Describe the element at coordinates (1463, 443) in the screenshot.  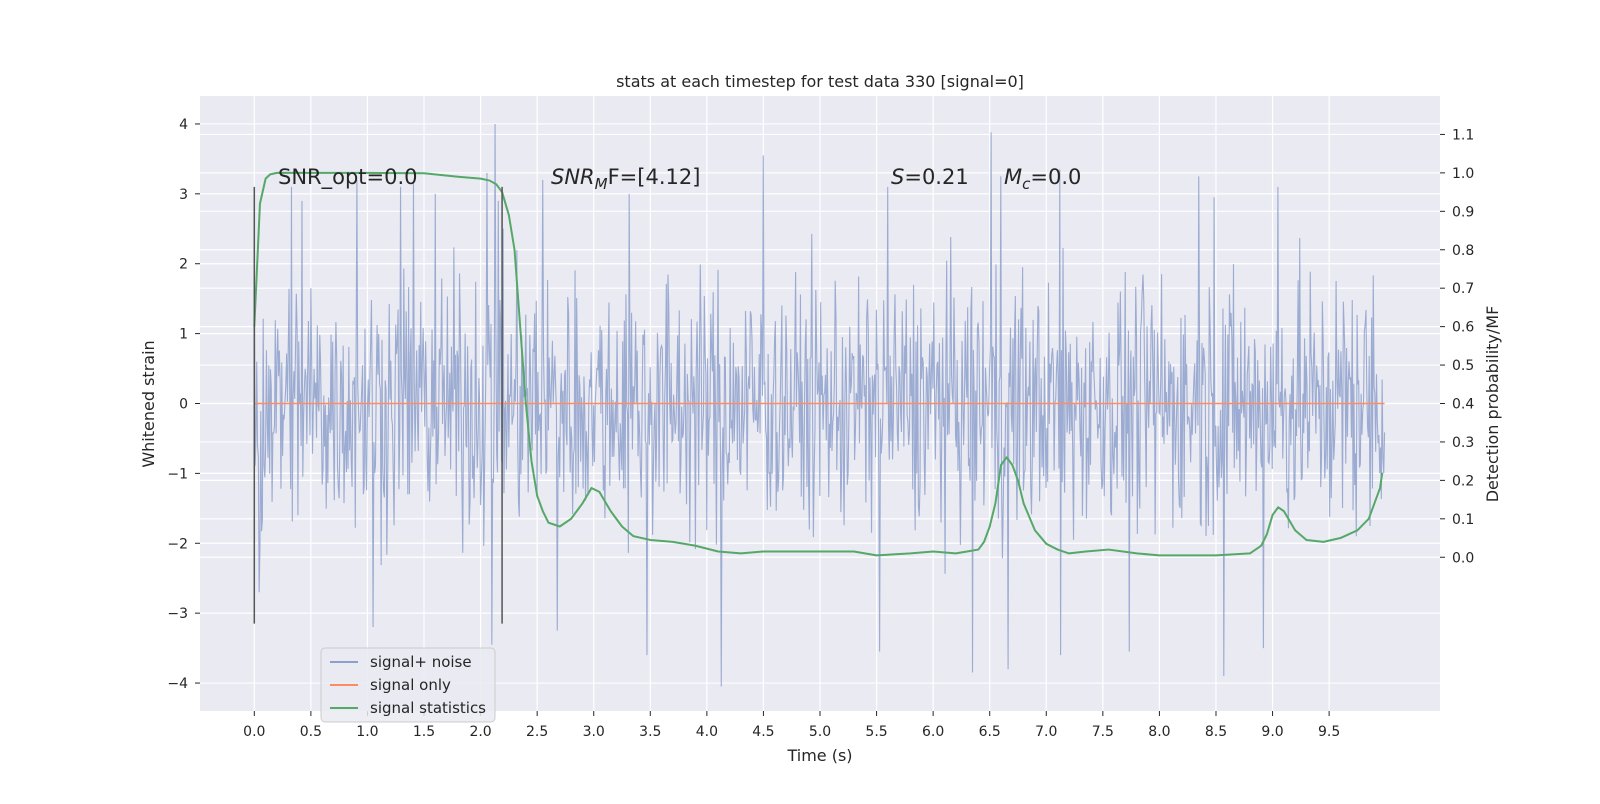
I see `y-right-tick-label: 0.3` at that location.